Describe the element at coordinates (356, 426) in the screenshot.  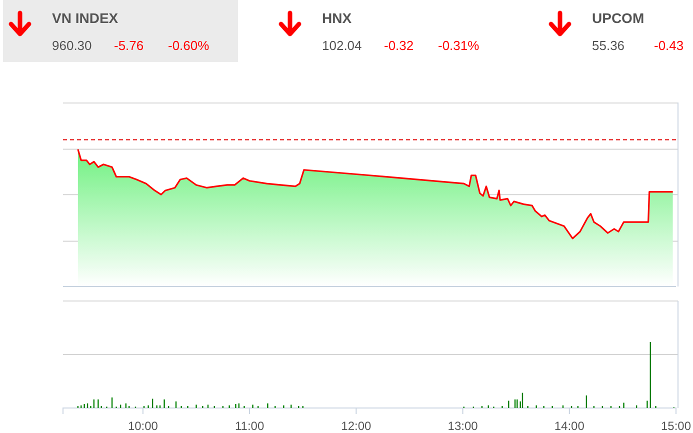
I see `x-tick-label: 12:00` at that location.